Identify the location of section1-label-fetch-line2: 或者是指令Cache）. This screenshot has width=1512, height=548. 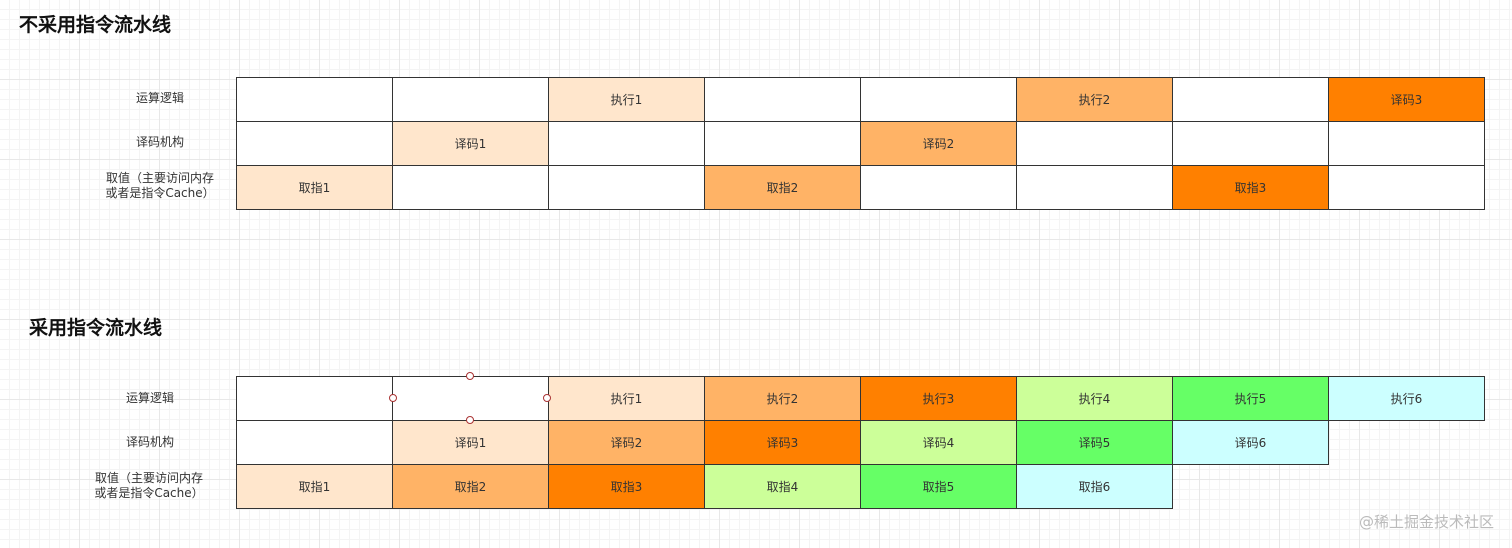
(160, 193).